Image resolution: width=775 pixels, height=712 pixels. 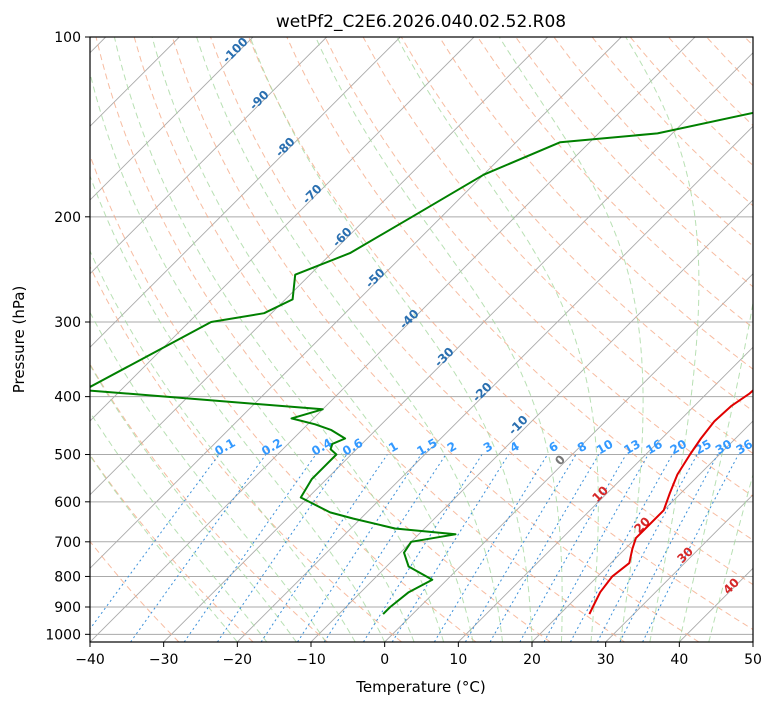 I want to click on mixing-ratio-label: 4, so click(x=515, y=447).